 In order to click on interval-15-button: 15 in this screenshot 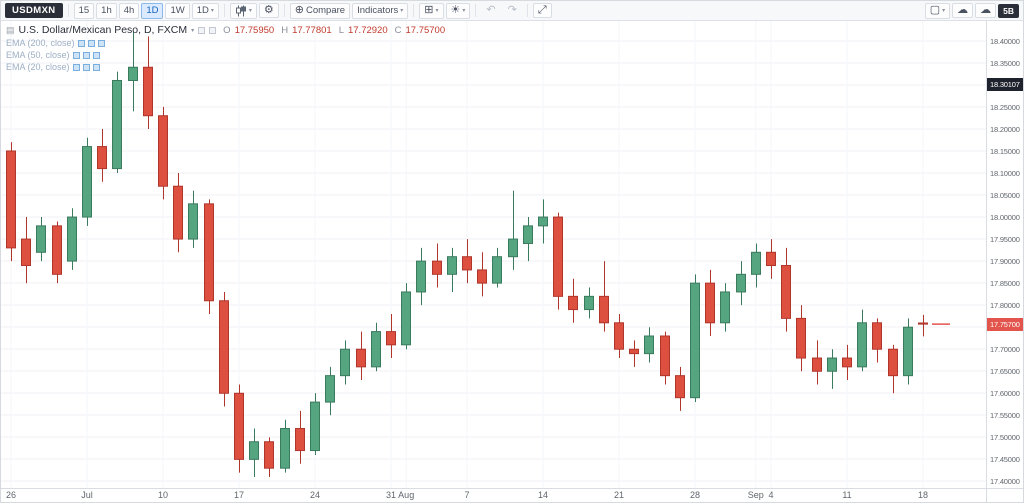, I will do `click(84, 10)`.